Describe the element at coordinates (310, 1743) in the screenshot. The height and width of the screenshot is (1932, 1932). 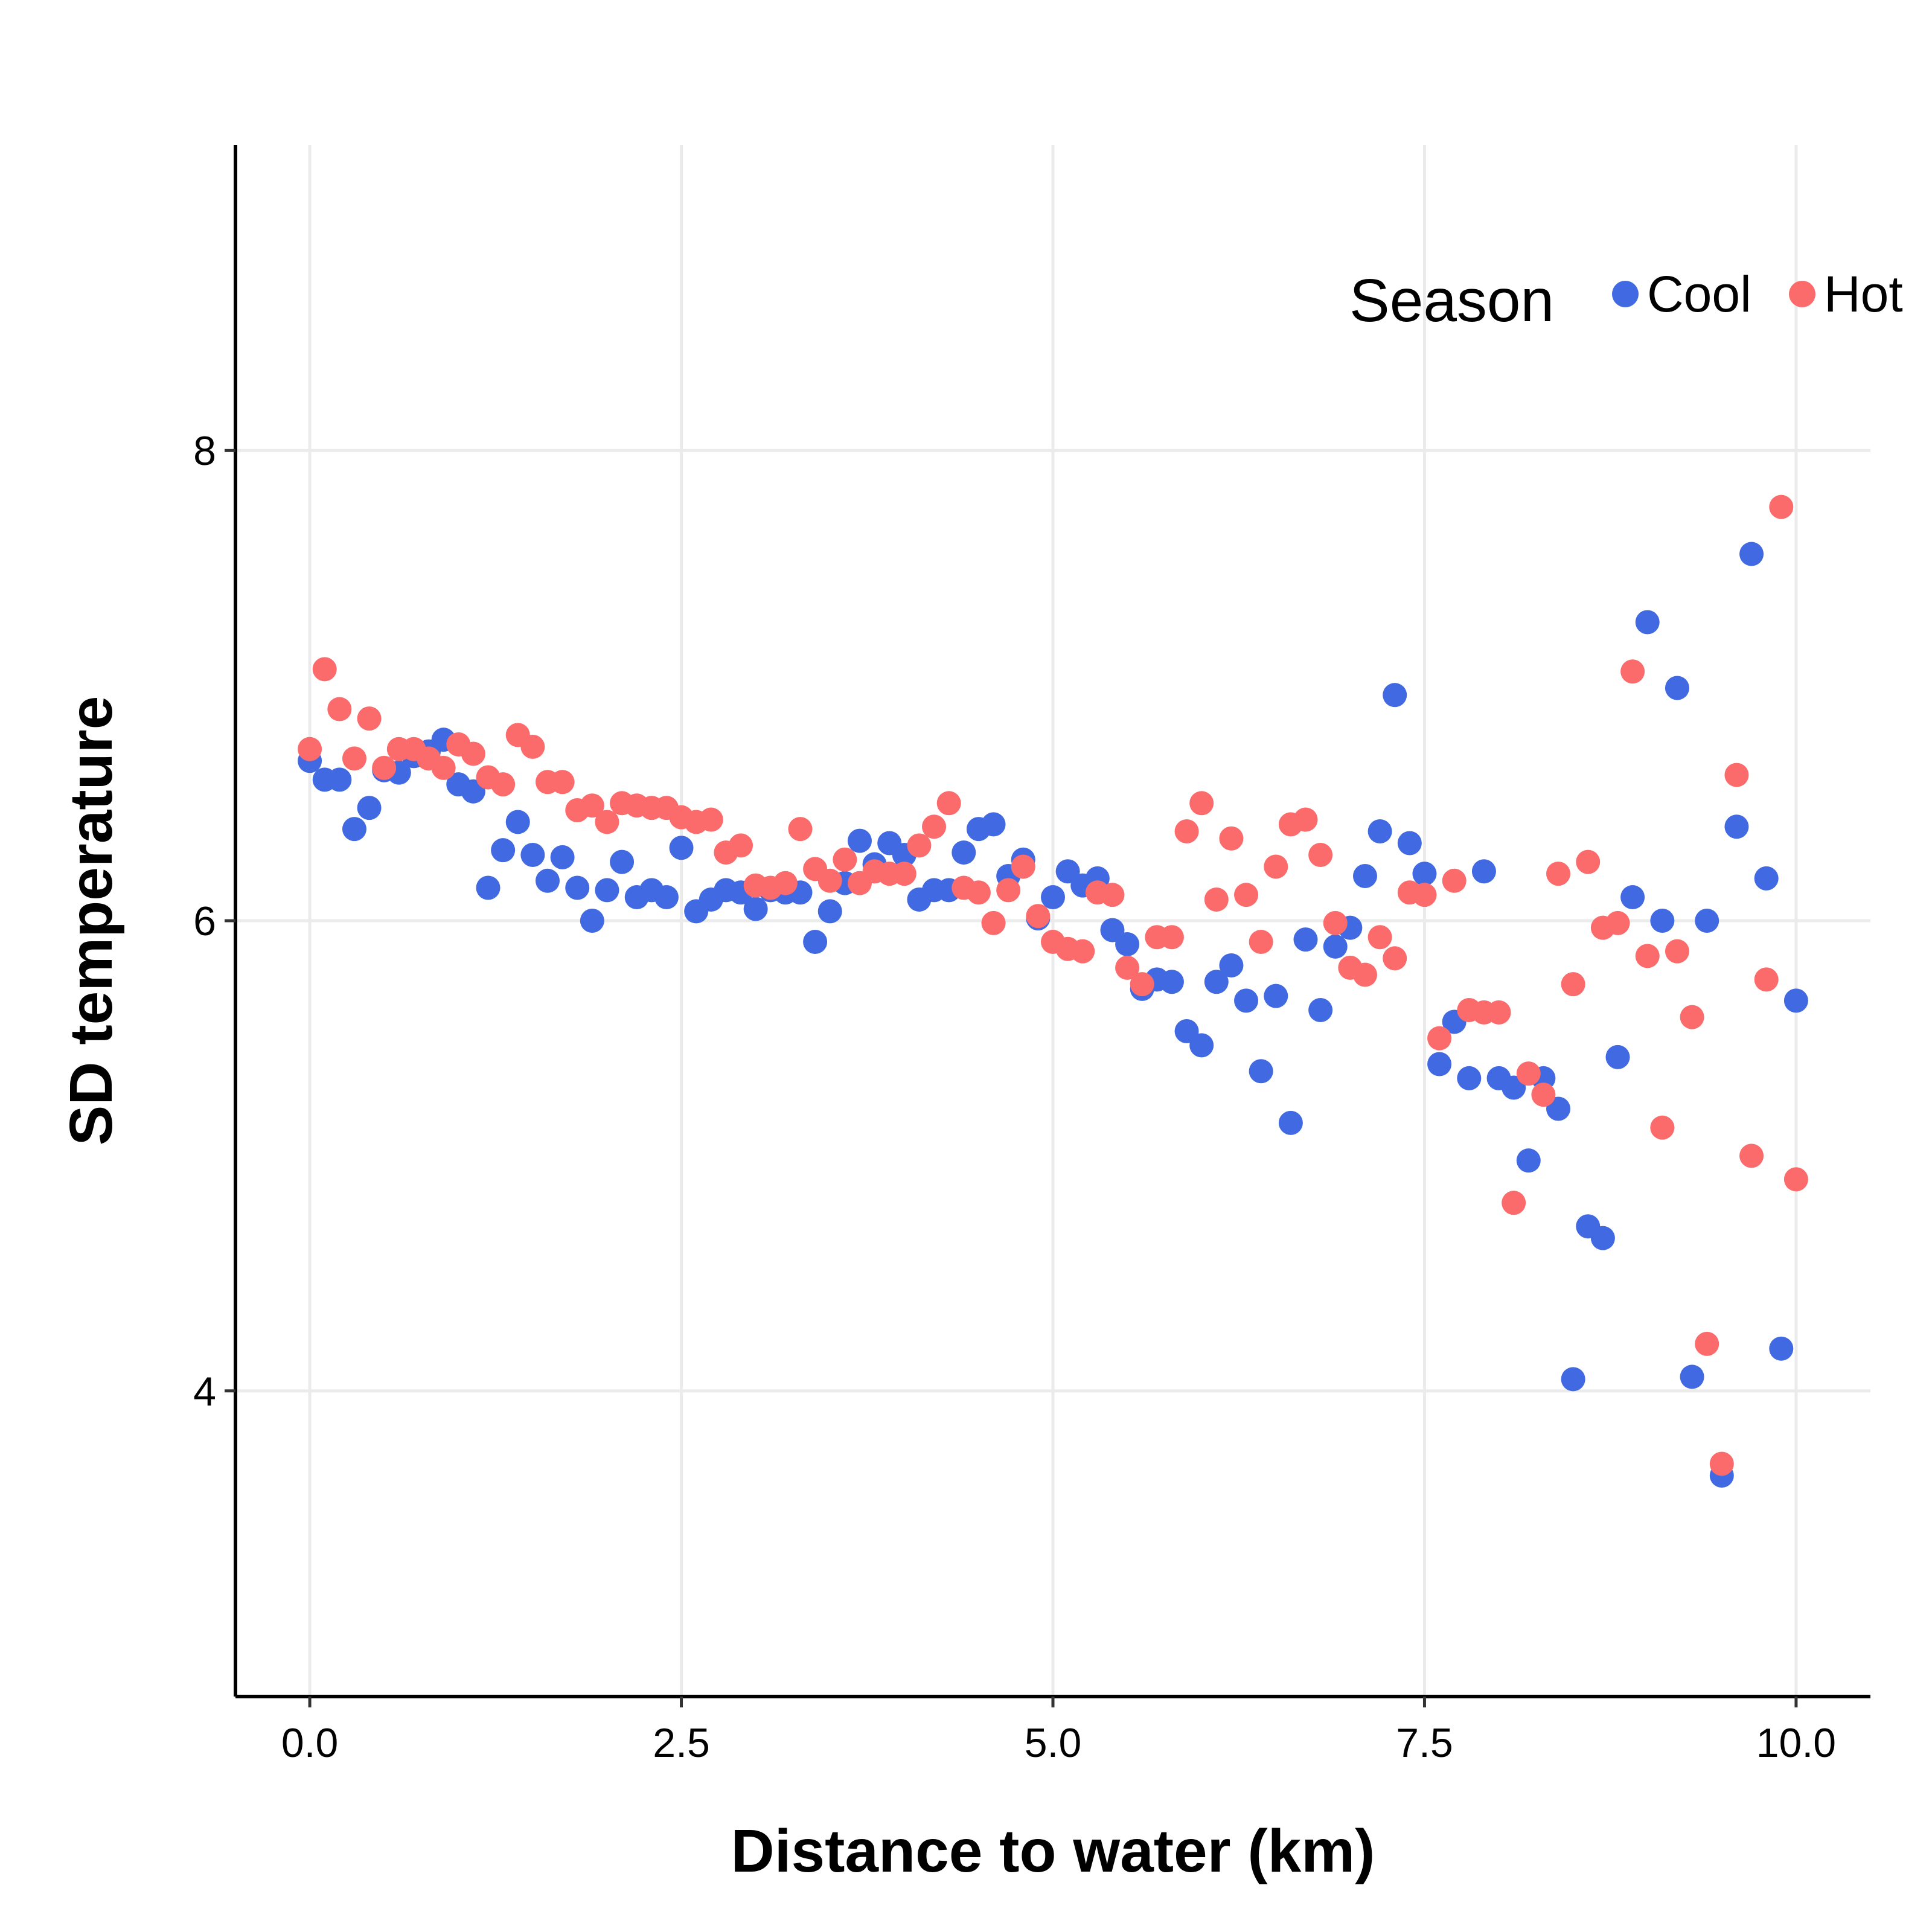
I see `x-tick-label: 0.0` at that location.